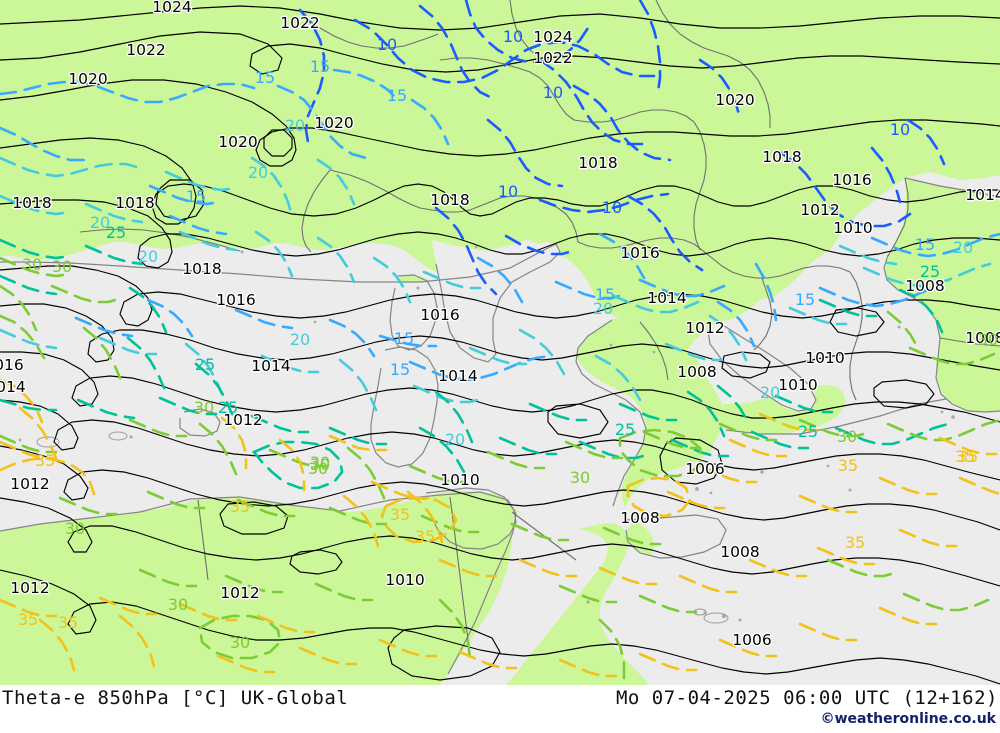 The width and height of the screenshot is (1000, 733). I want to click on footer-datetime: Mo 07-04-2025 06:00 UTC (12+162), so click(806, 698).